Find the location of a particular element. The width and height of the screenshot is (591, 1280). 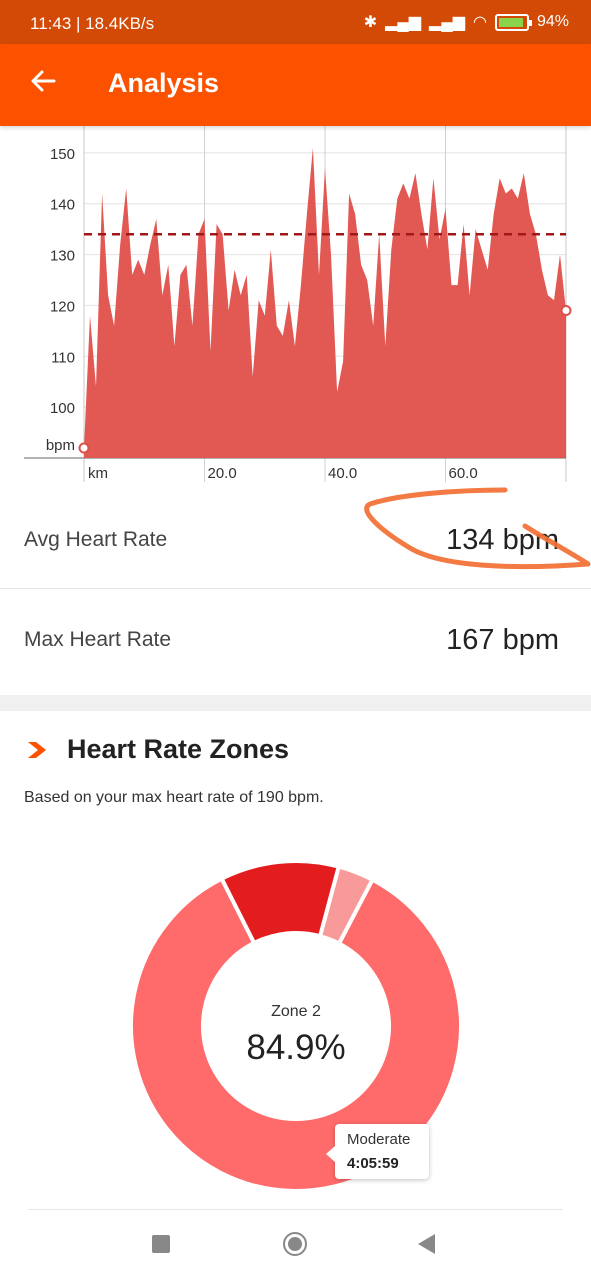

status-time: 11:43 | 18.4KB/s is located at coordinates (92, 23).